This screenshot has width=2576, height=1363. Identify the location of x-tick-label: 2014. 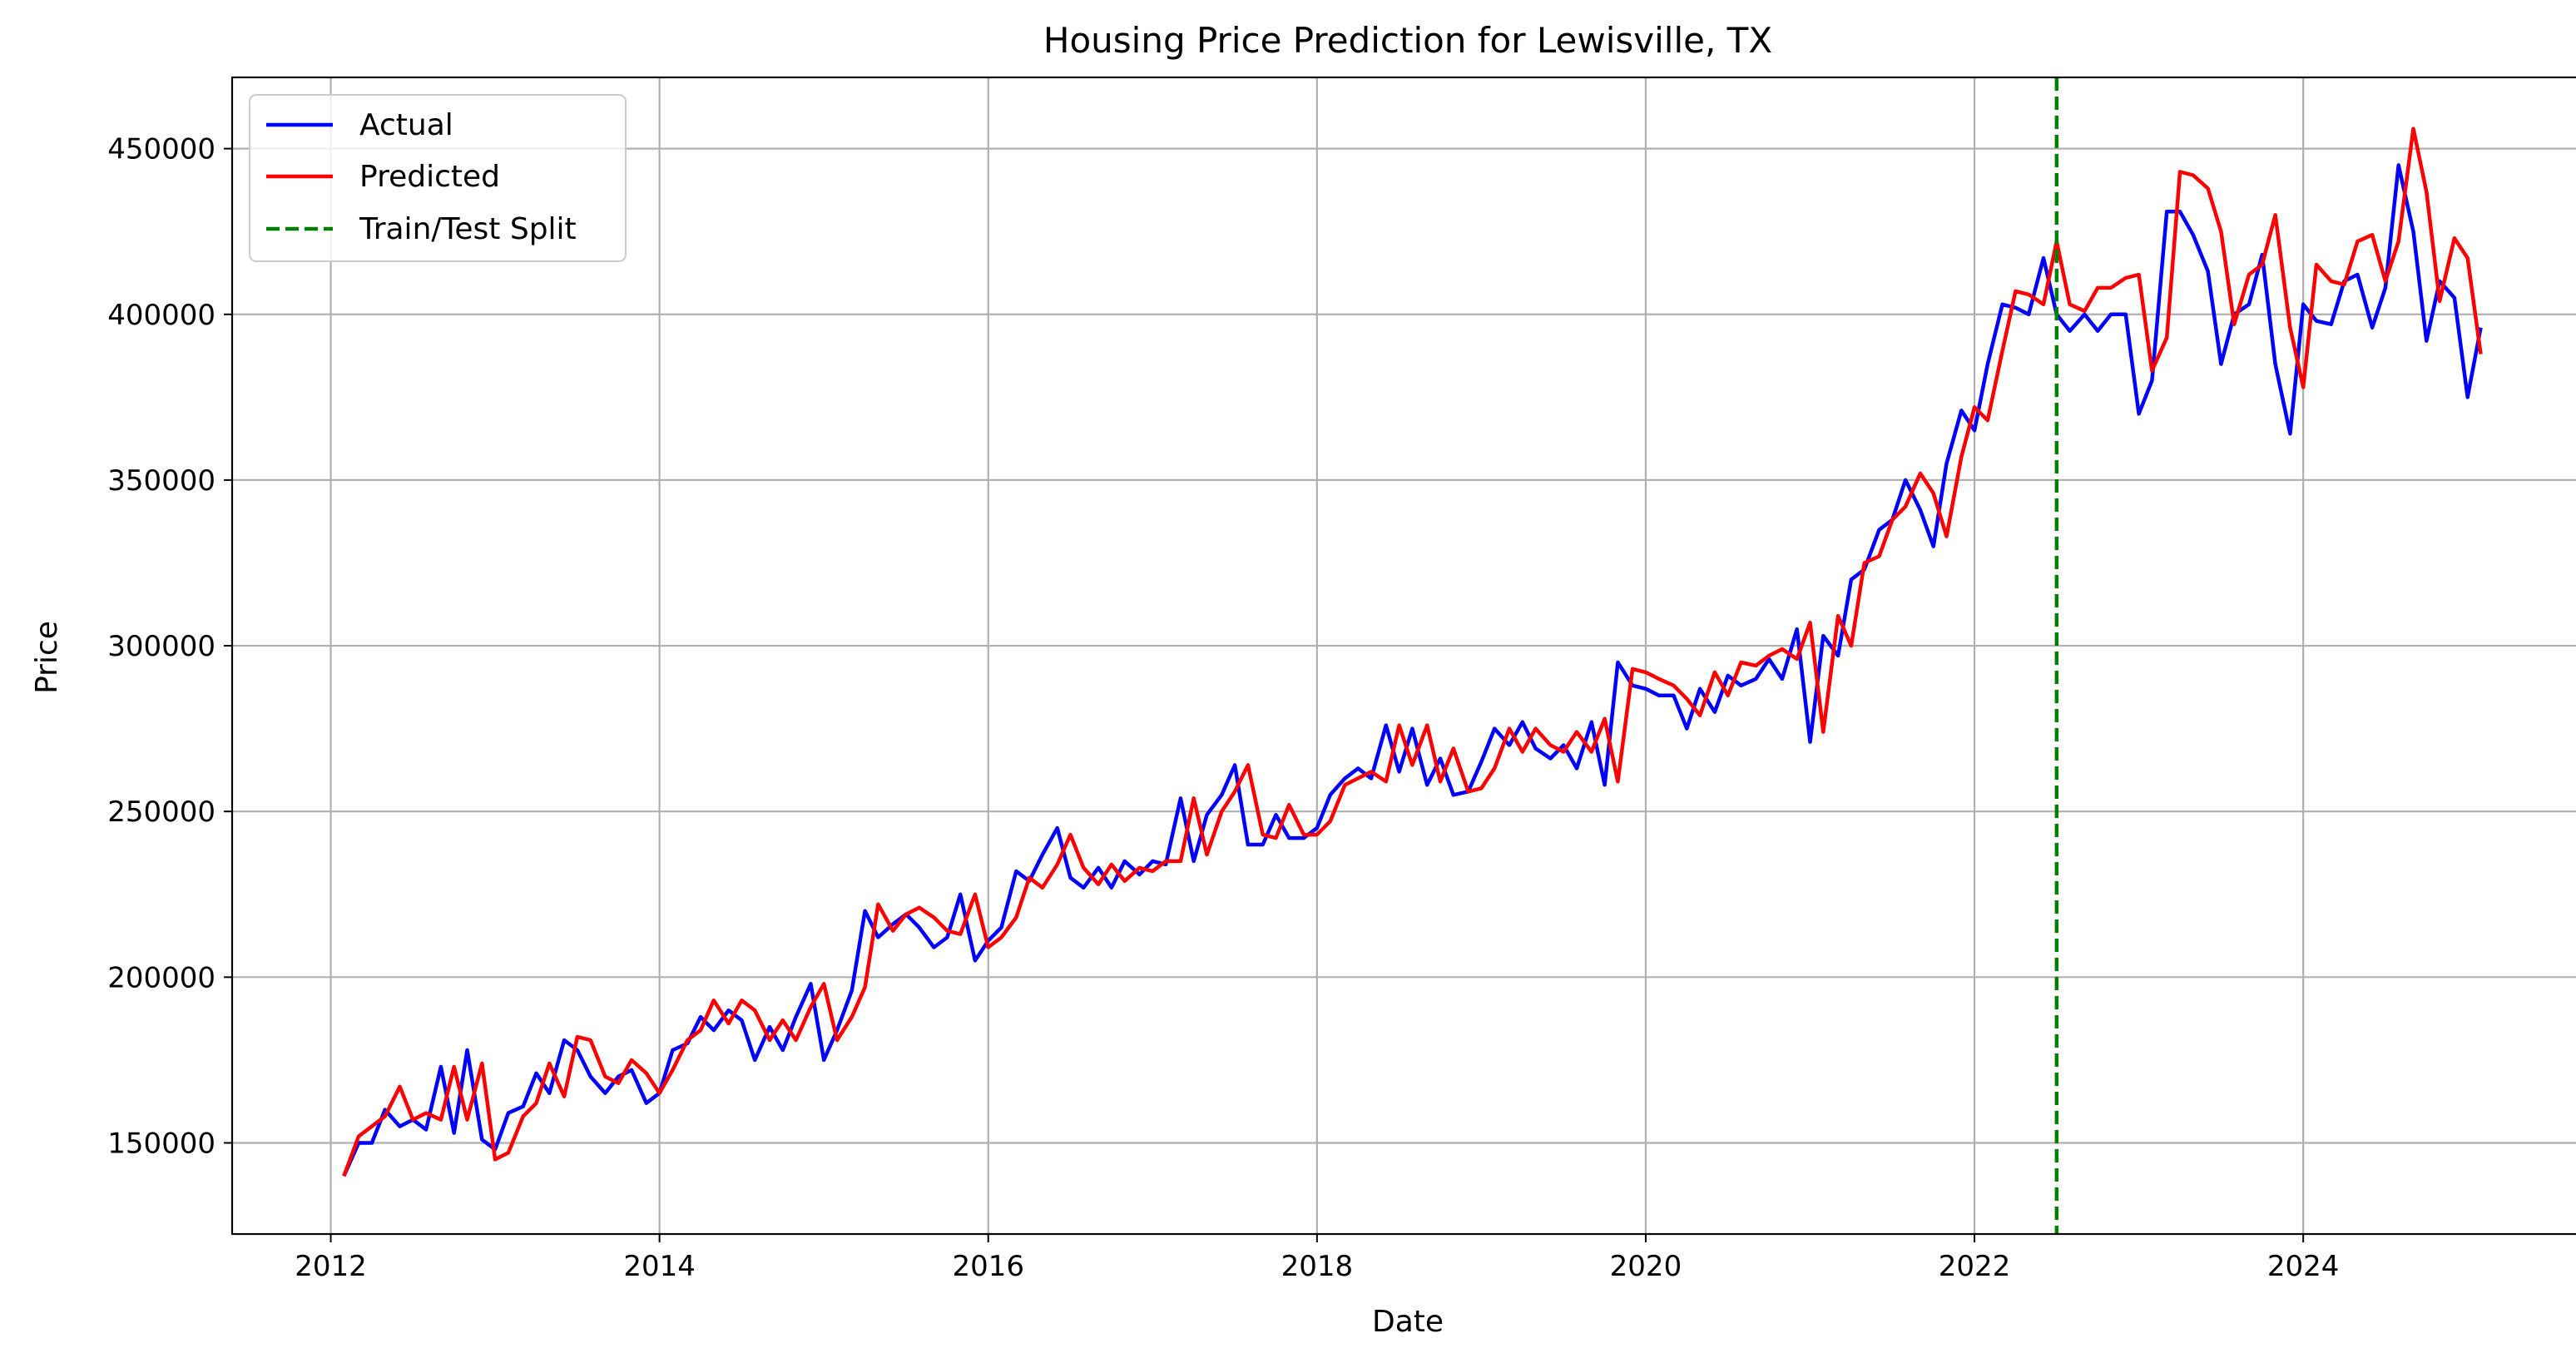
(660, 1267).